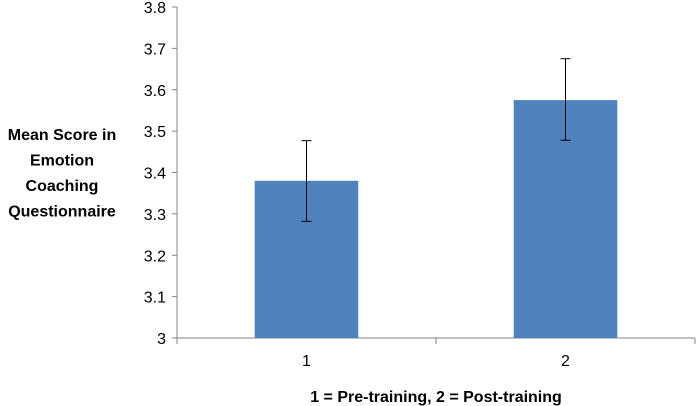 The width and height of the screenshot is (697, 406). I want to click on y-tick-label: 3.6, so click(155, 91).